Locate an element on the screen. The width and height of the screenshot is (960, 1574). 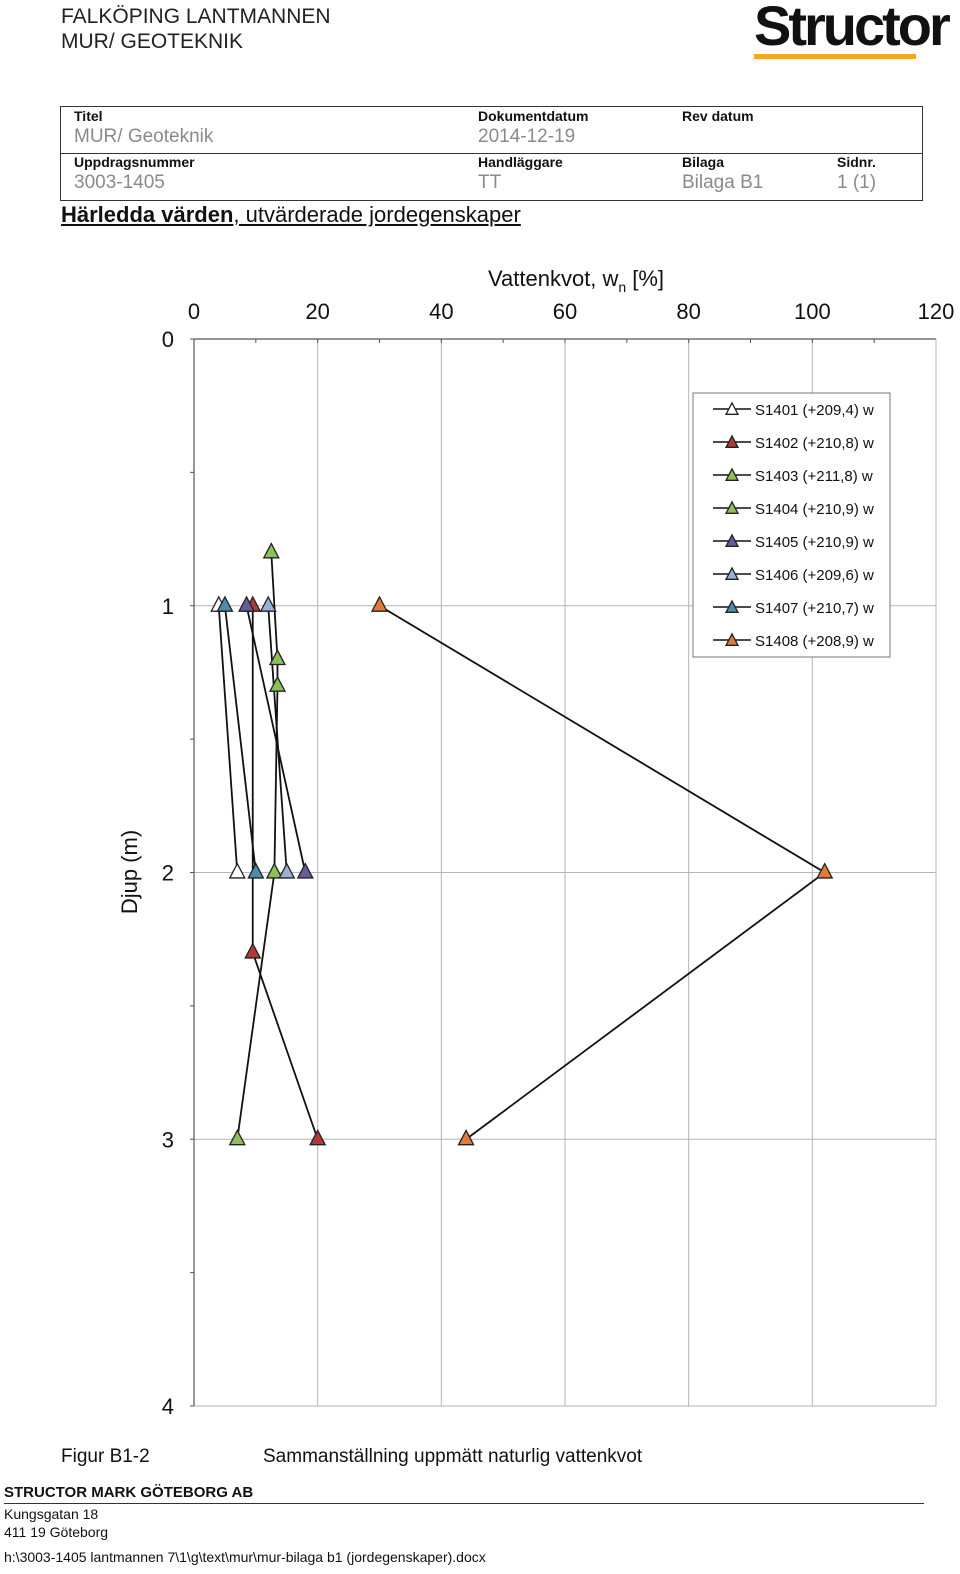
x-tick-label: 40 is located at coordinates (441, 311).